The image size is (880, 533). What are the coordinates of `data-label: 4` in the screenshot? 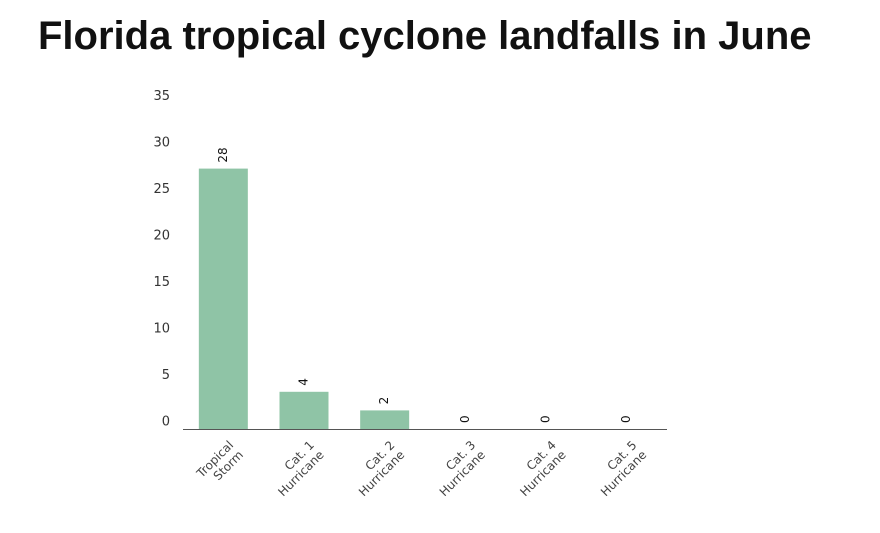 It's located at (304, 382).